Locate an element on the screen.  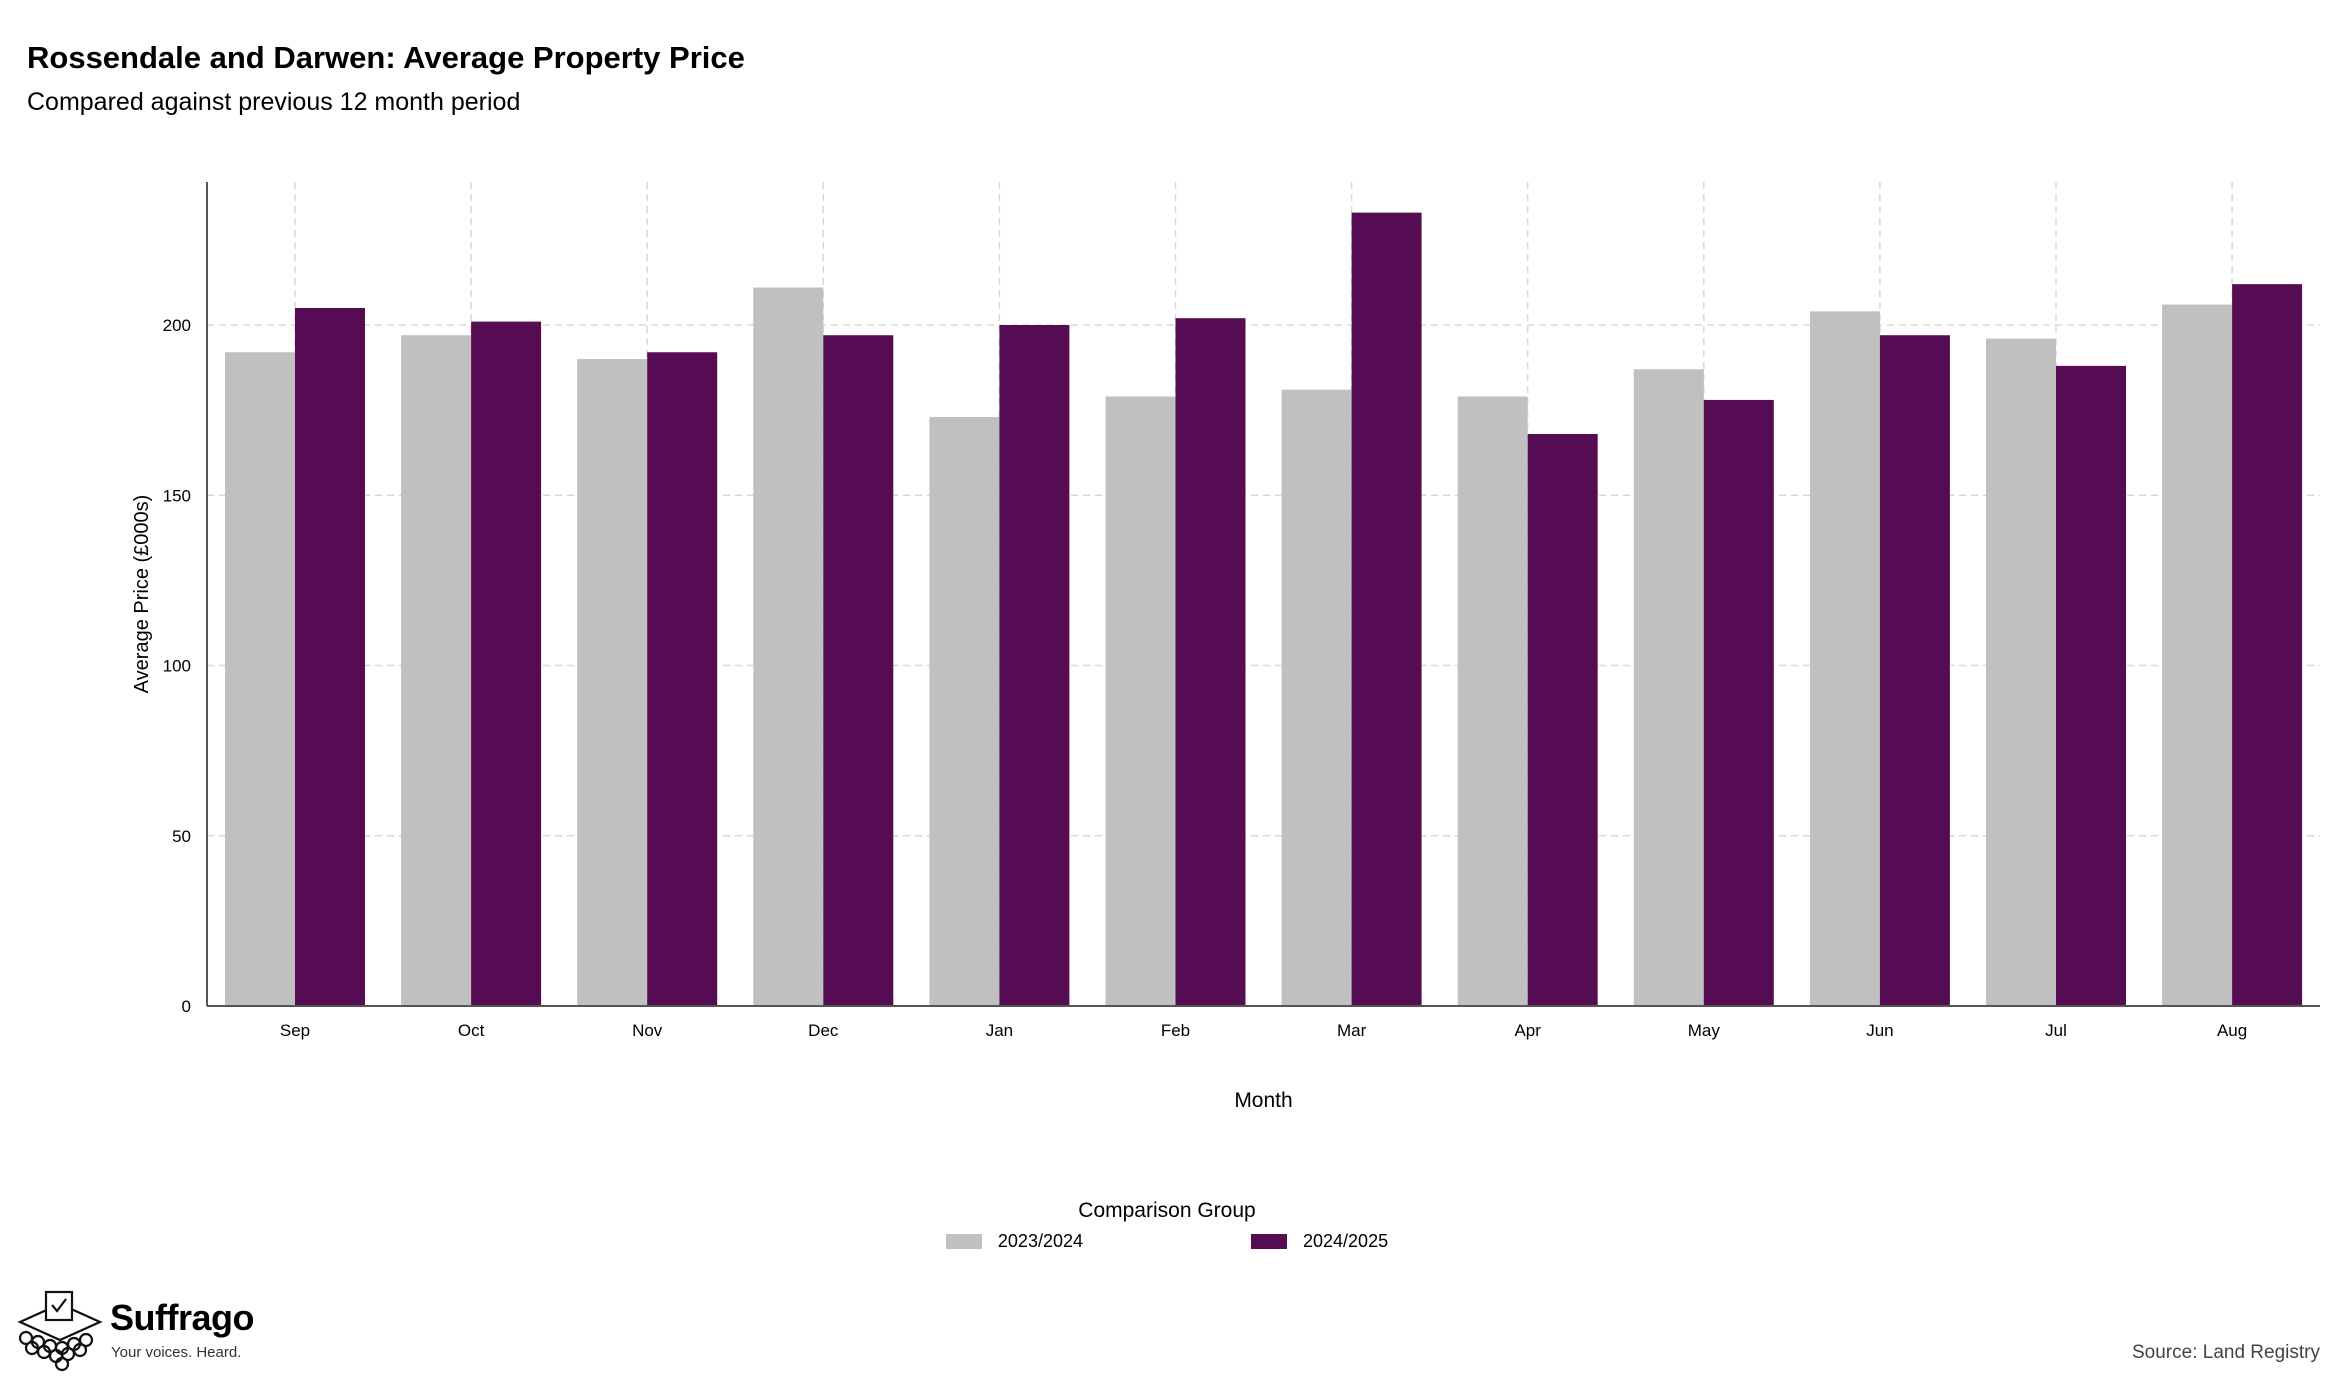
brand-name: Suffrago is located at coordinates (182, 1317).